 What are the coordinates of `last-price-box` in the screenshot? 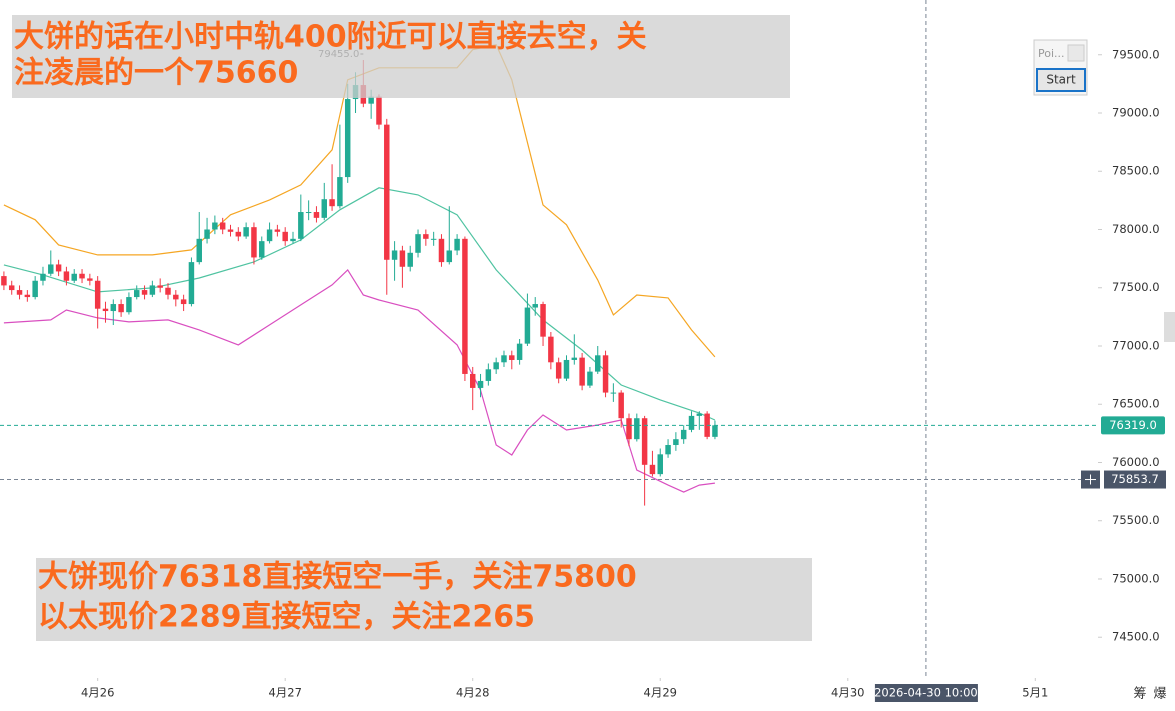 It's located at (1133, 425).